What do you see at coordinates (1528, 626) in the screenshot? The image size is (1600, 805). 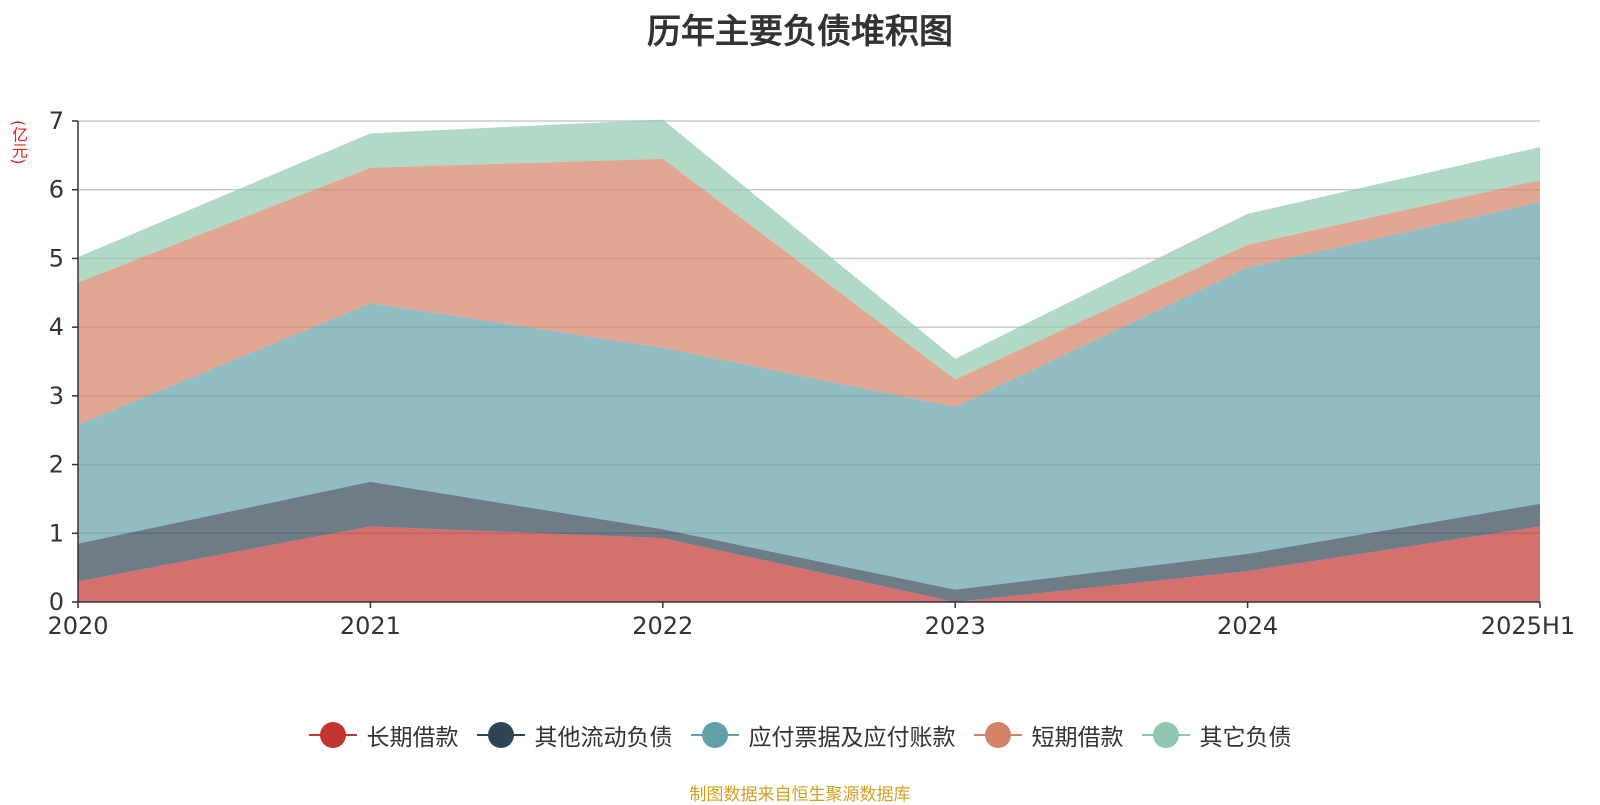 I see `x-tick-label: 2025H1` at bounding box center [1528, 626].